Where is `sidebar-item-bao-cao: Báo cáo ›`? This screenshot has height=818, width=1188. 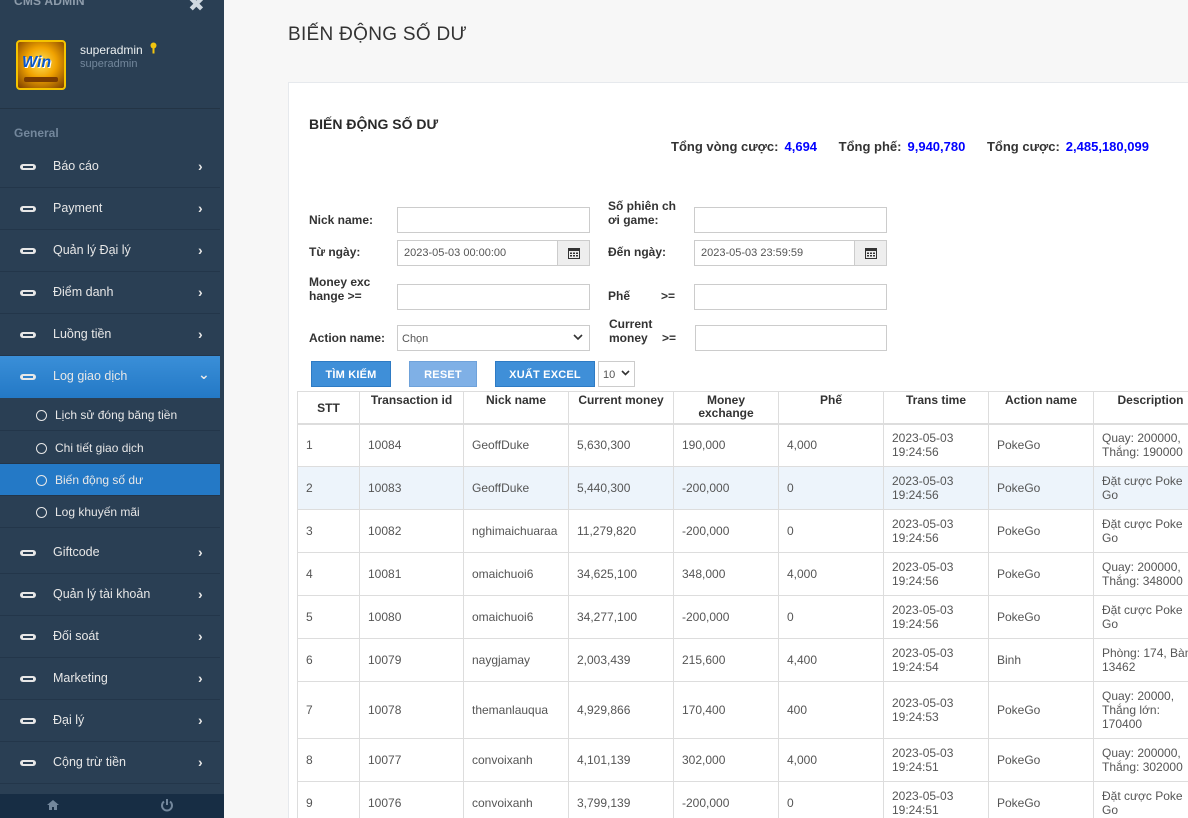
sidebar-item-bao-cao: Báo cáo › is located at coordinates (110, 167).